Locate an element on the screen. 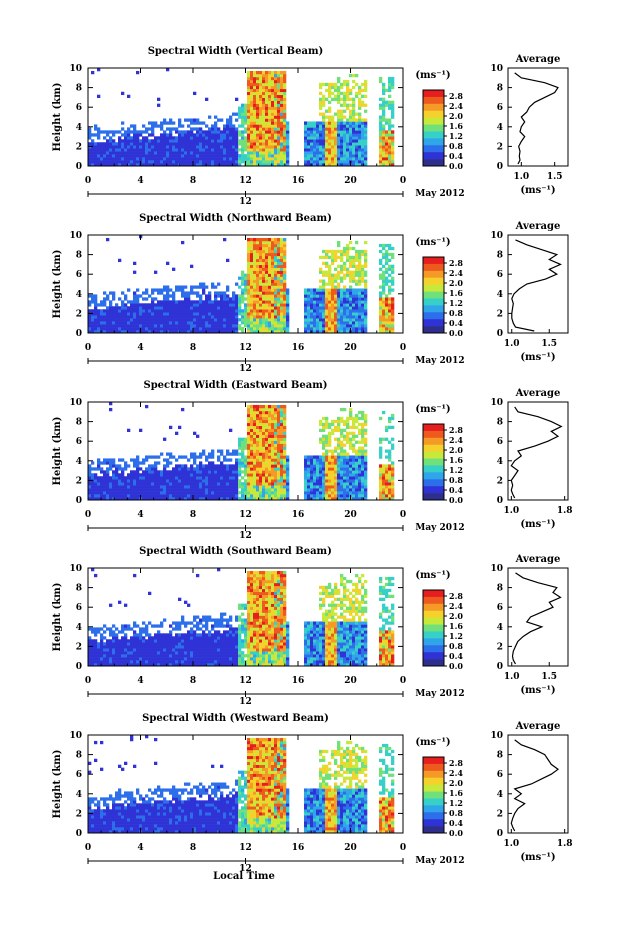 The height and width of the screenshot is (934, 621). date-label: May 2012 is located at coordinates (439, 194).